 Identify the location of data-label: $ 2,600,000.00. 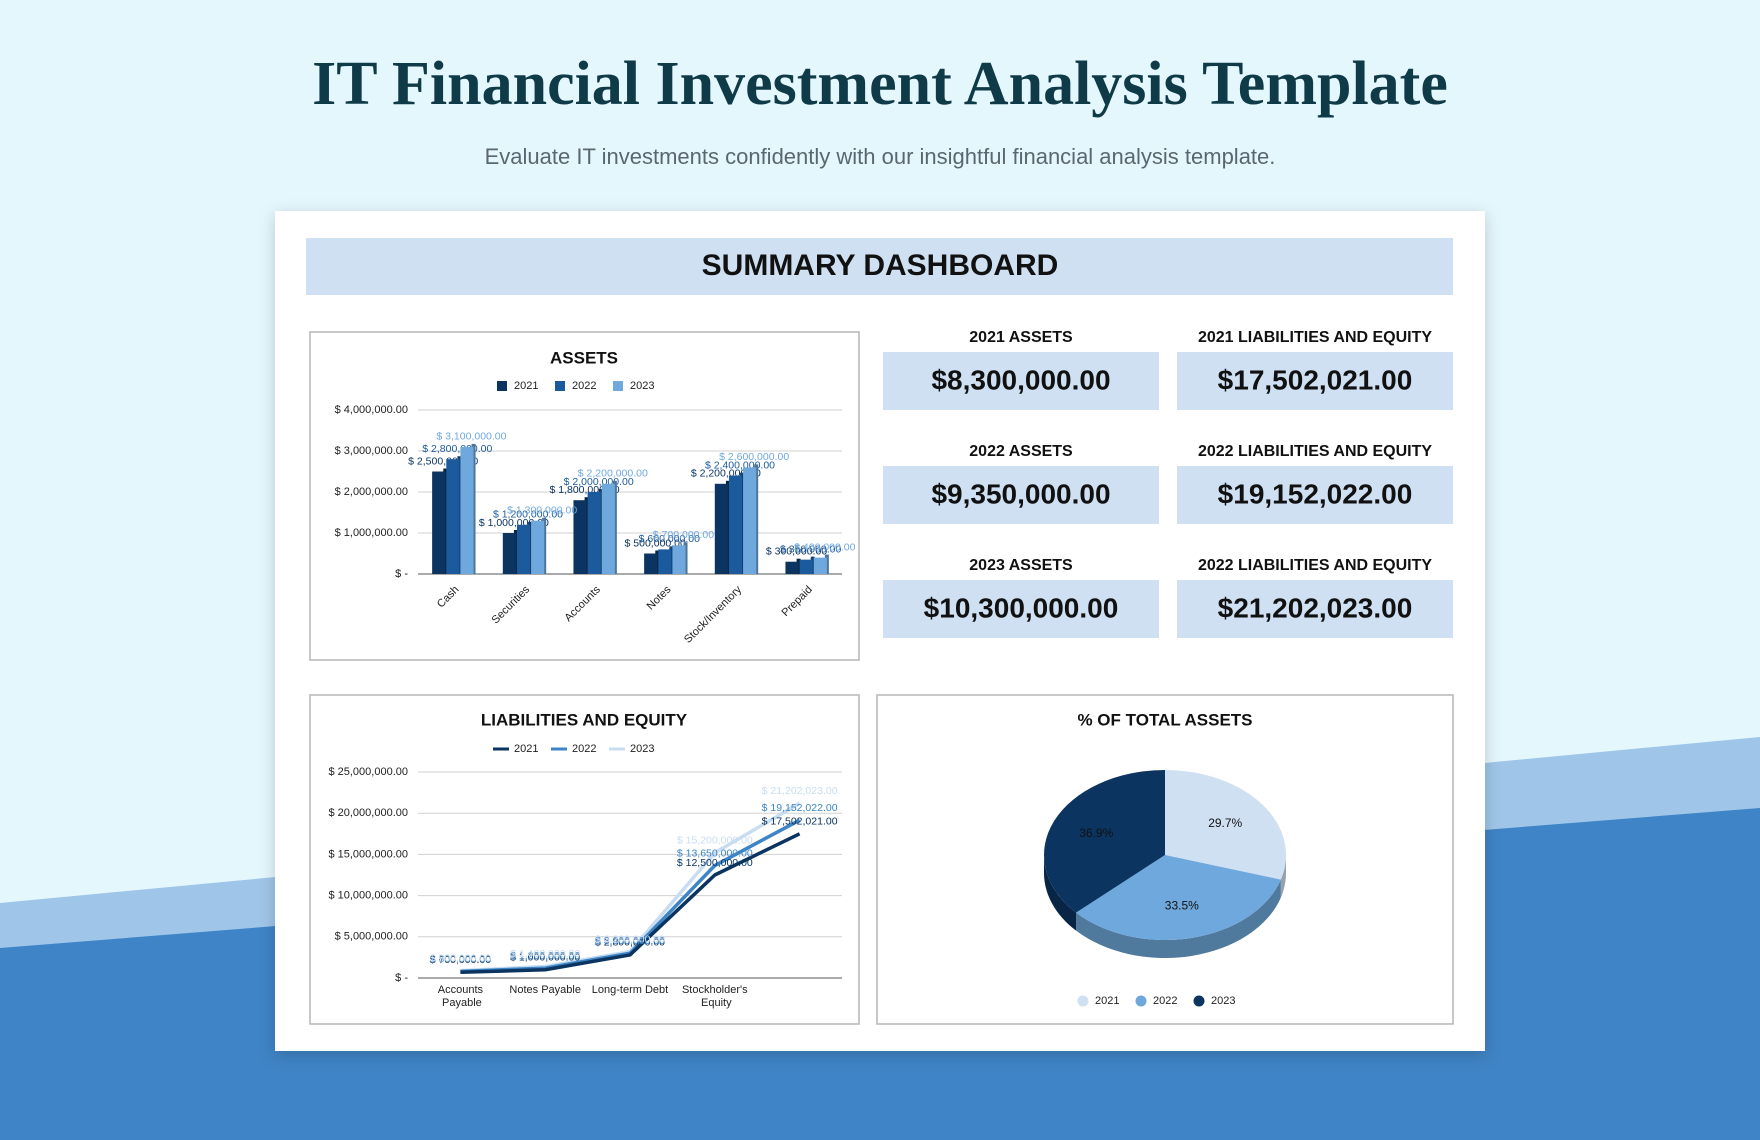
(754, 457).